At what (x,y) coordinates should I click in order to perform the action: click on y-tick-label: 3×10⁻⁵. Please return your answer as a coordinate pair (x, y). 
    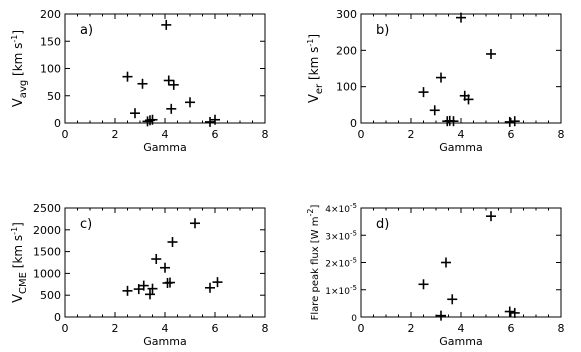
    Looking at the image, I should click on (341, 235).